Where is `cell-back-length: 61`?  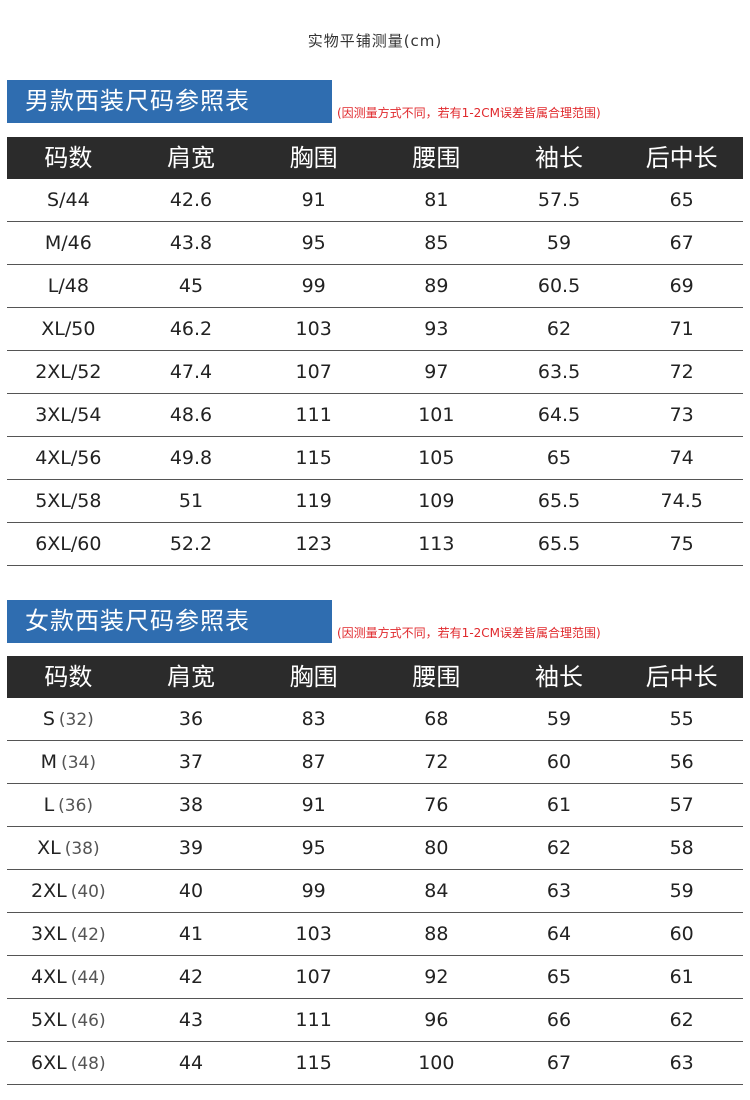 cell-back-length: 61 is located at coordinates (681, 977).